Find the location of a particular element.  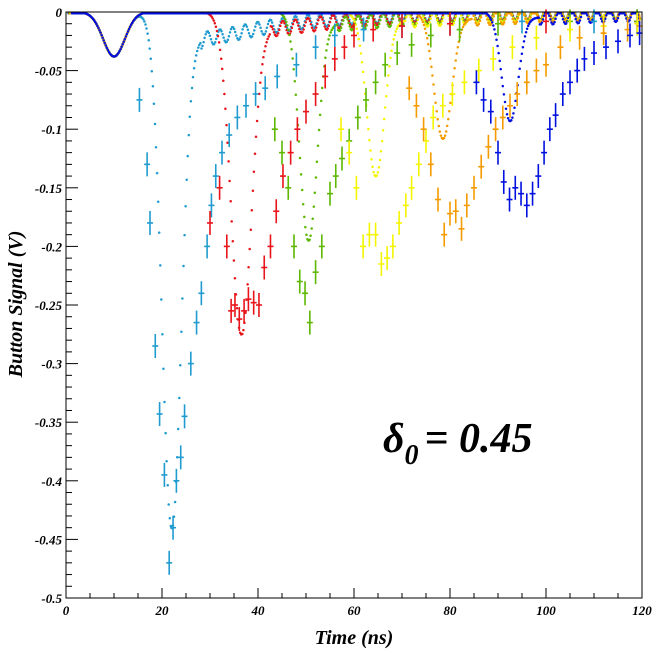

x-axis-title: Time (ns) is located at coordinates (354, 638).